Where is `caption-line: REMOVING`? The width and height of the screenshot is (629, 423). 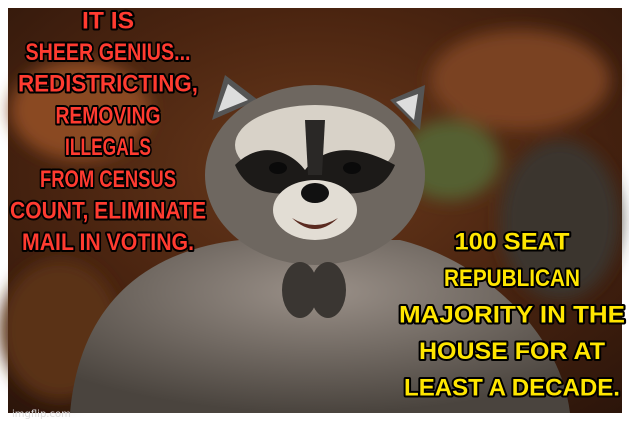
caption-line: REMOVING is located at coordinates (108, 115).